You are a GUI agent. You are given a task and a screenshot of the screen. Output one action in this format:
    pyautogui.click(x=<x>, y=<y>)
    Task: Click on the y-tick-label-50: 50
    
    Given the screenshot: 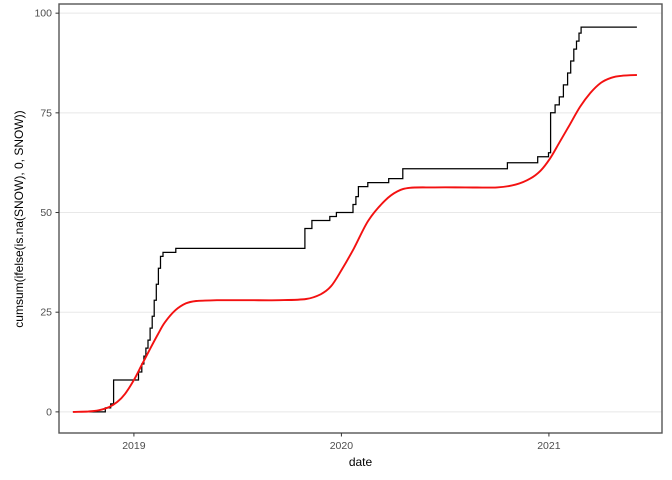 What is the action you would take?
    pyautogui.click(x=46, y=213)
    